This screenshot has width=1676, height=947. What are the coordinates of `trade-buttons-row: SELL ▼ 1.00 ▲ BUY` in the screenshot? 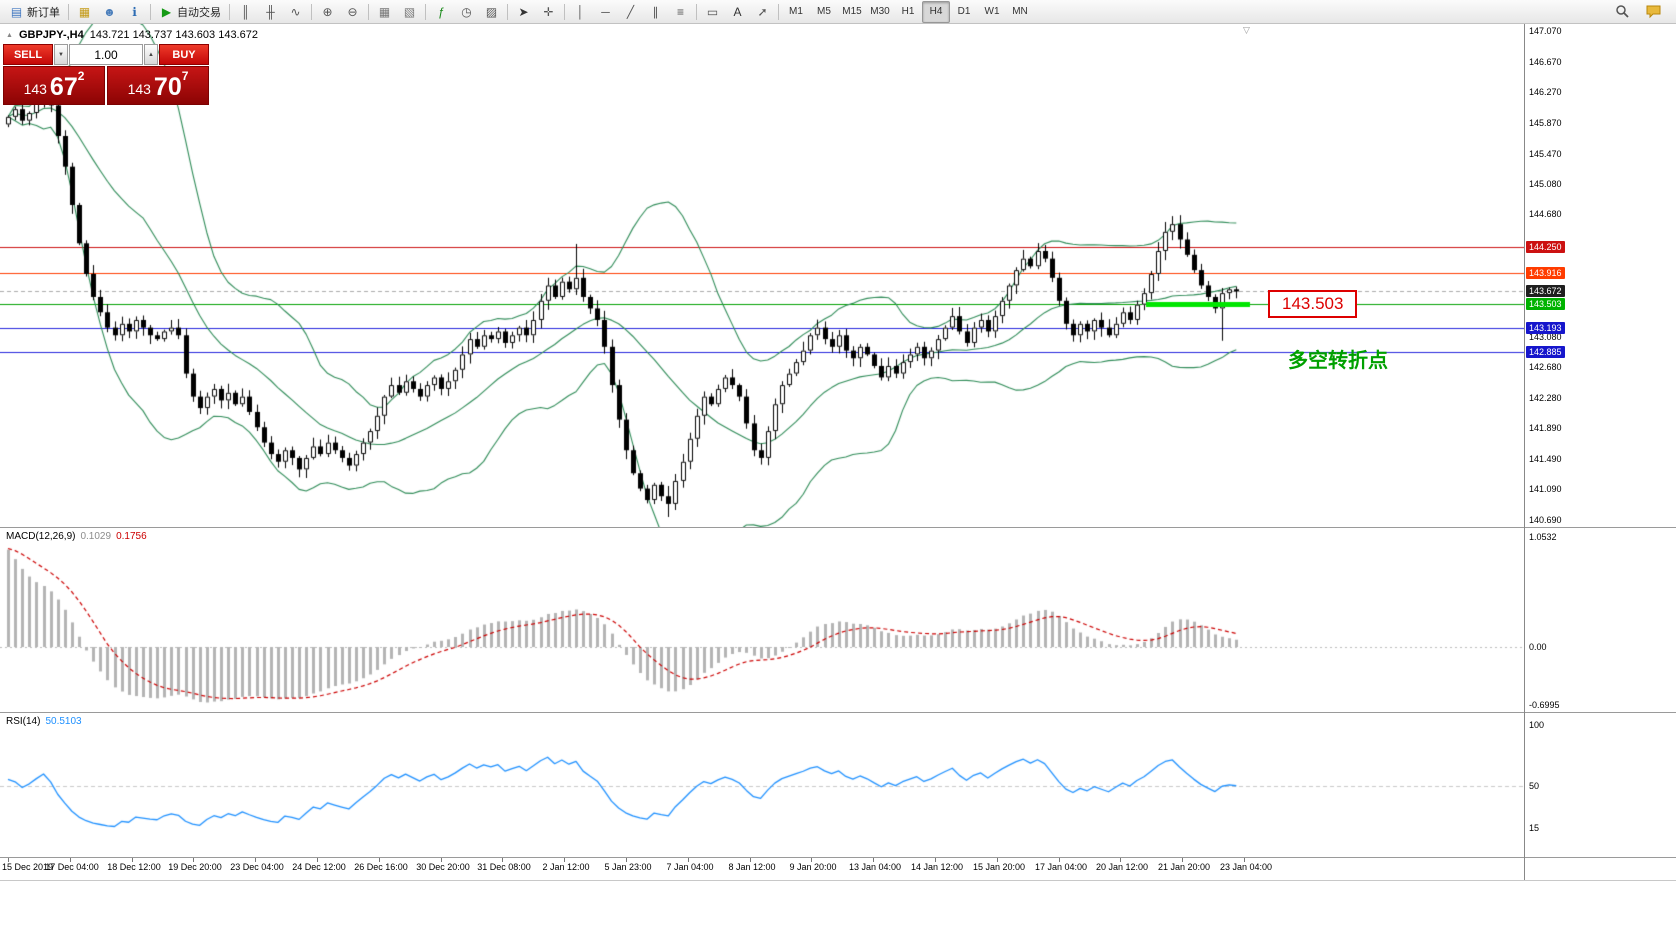 It's located at (106, 54).